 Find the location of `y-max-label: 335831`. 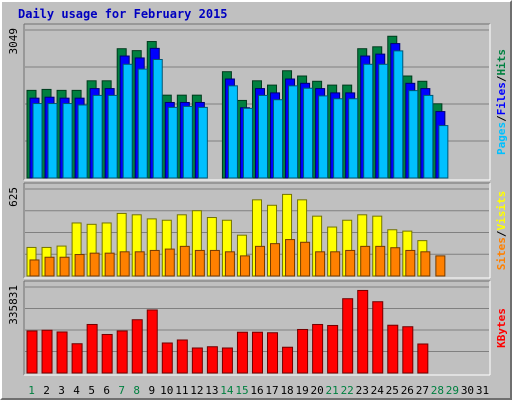

y-max-label: 335831 is located at coordinates (13, 305).